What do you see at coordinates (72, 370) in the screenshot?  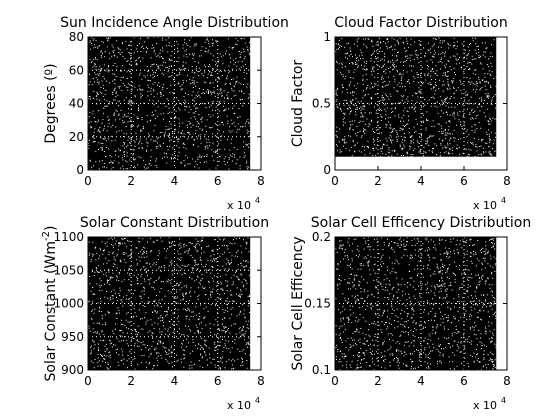 I see `y-tick-label: 900` at bounding box center [72, 370].